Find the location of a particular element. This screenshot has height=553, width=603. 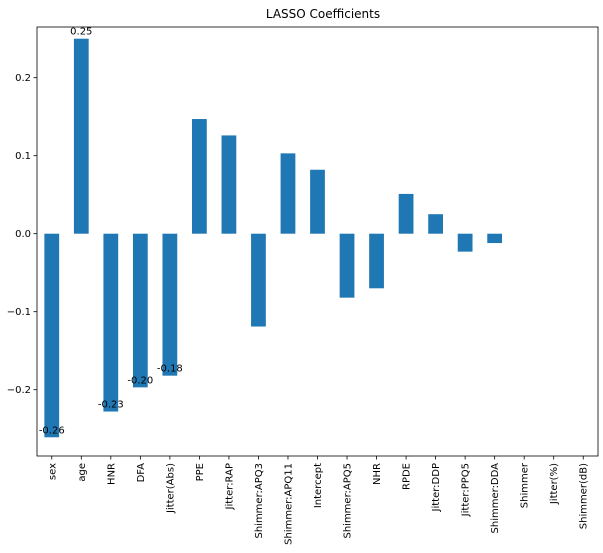

bar-Intercept is located at coordinates (317, 201).